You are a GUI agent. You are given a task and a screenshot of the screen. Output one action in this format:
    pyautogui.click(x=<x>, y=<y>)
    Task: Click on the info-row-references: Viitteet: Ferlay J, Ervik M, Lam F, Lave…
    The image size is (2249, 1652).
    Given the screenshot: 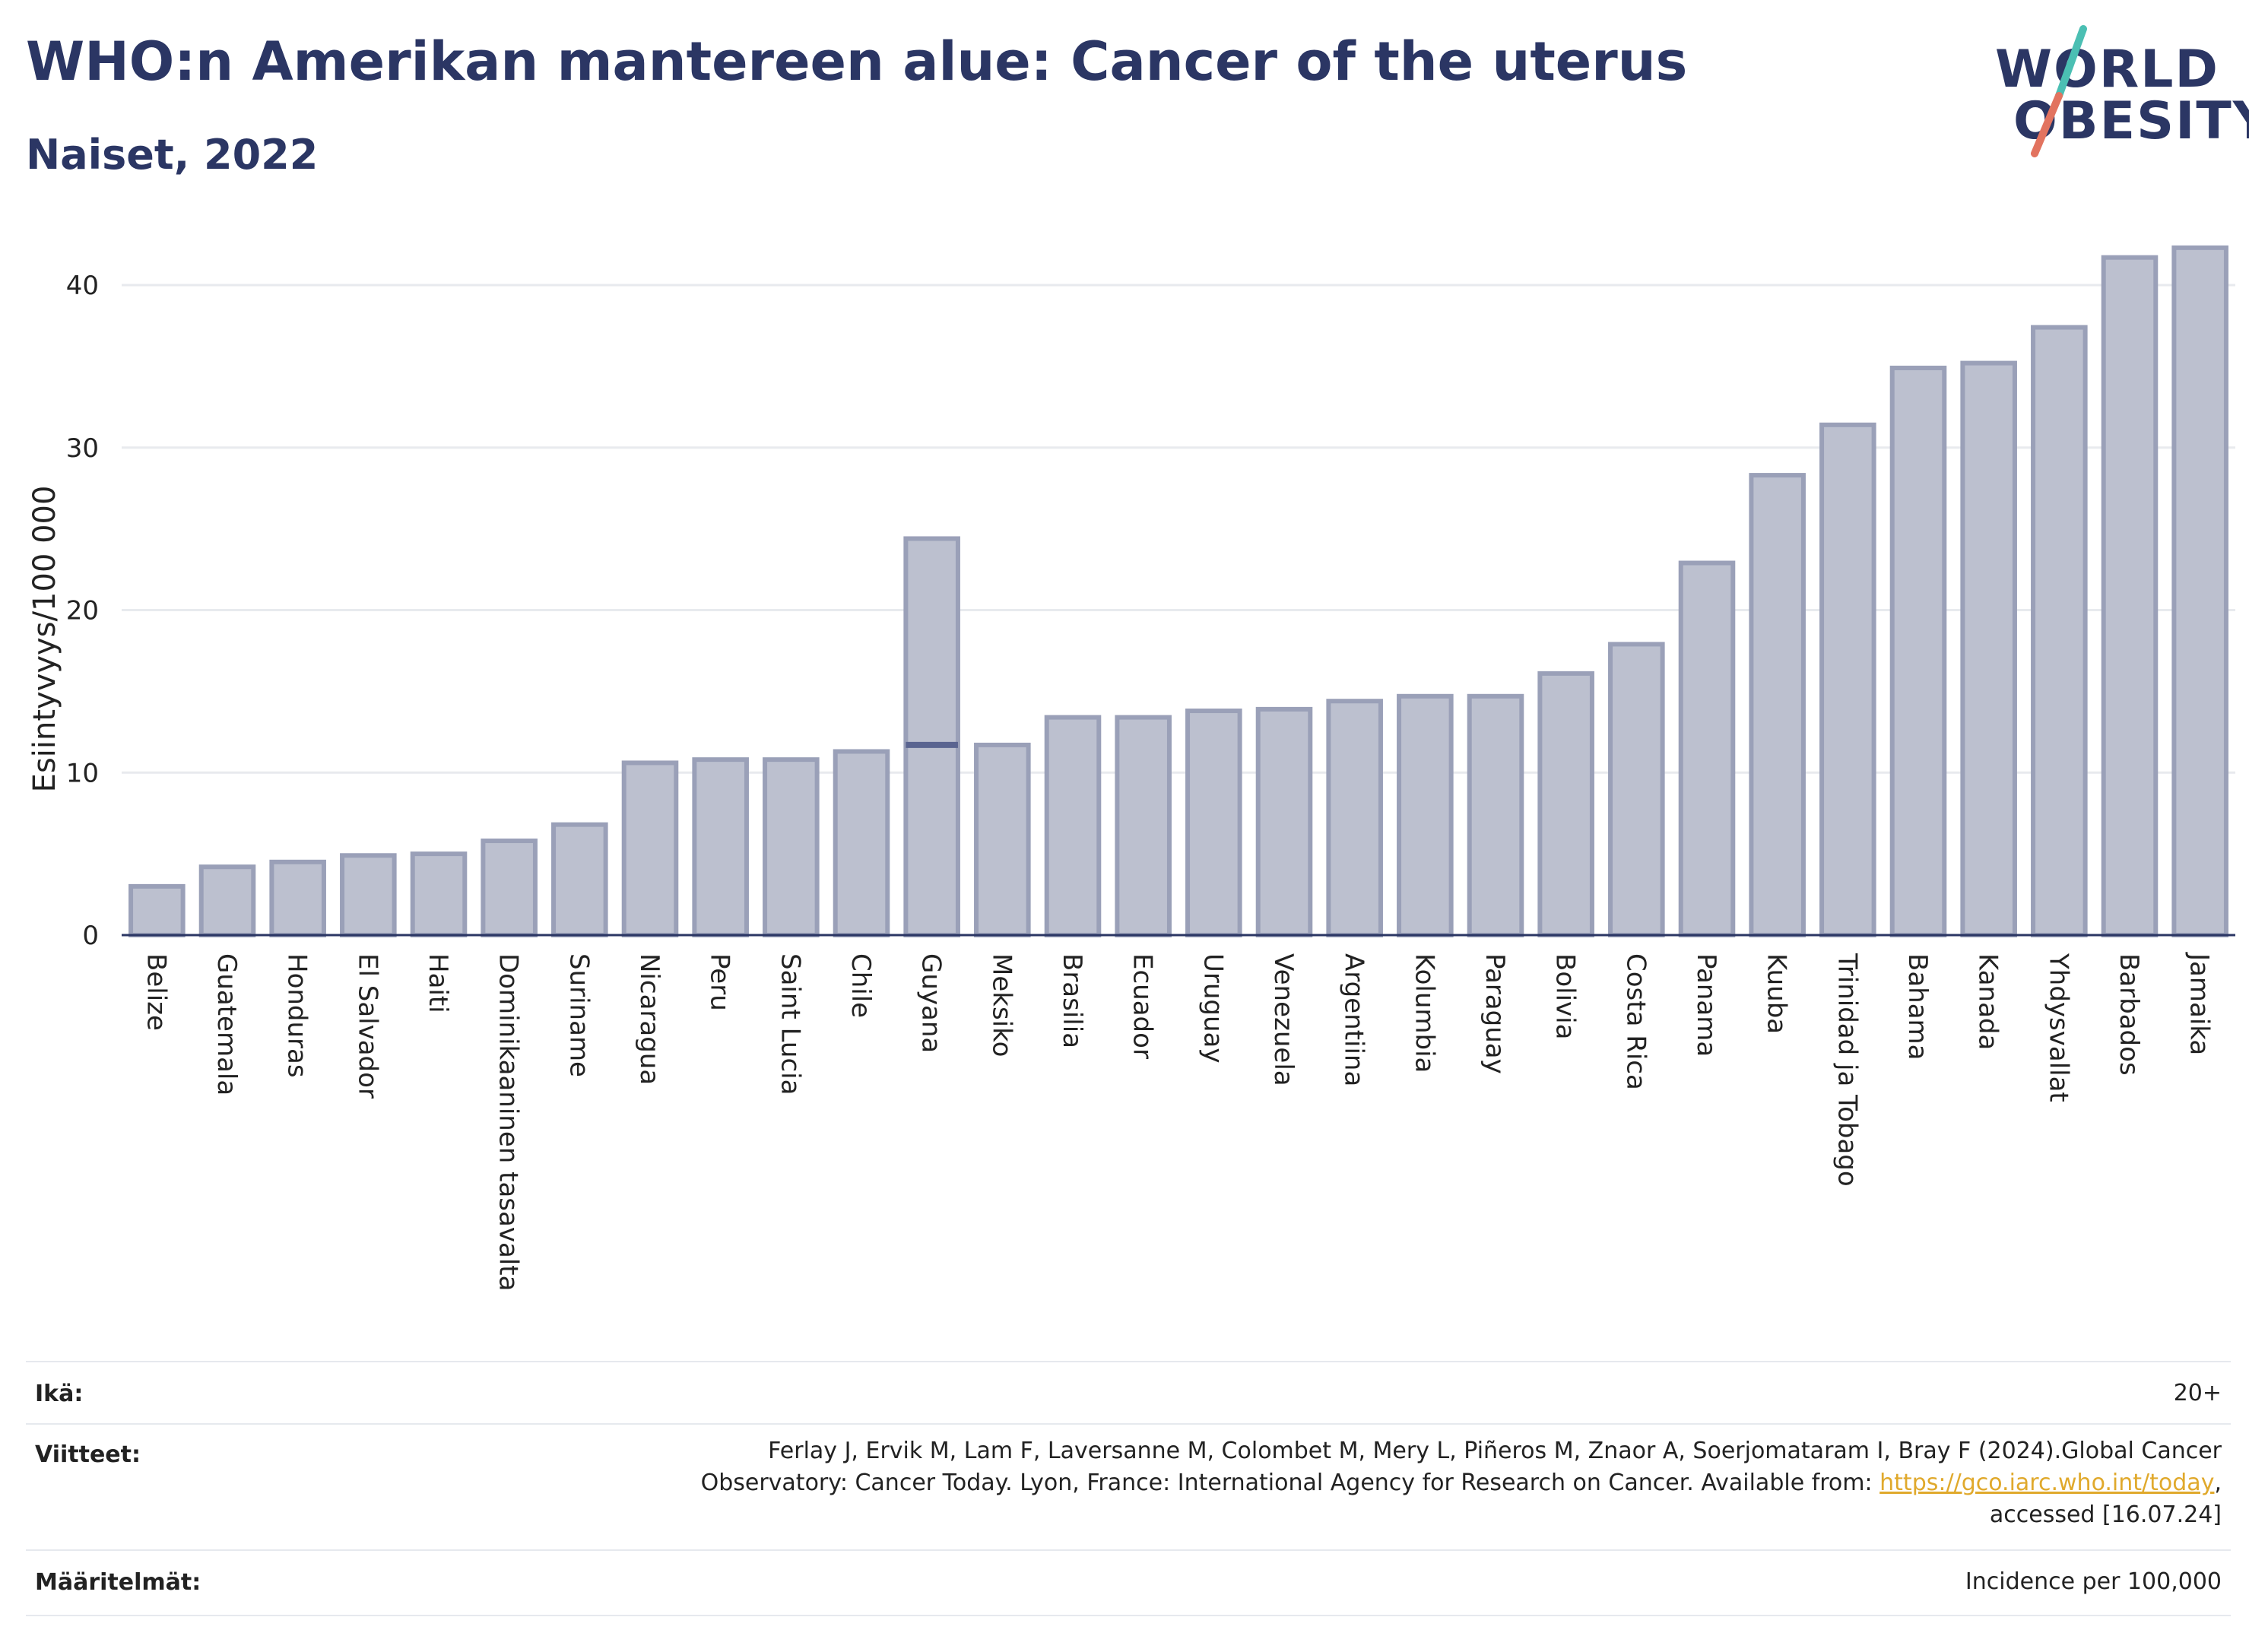 What is the action you would take?
    pyautogui.click(x=1128, y=1487)
    